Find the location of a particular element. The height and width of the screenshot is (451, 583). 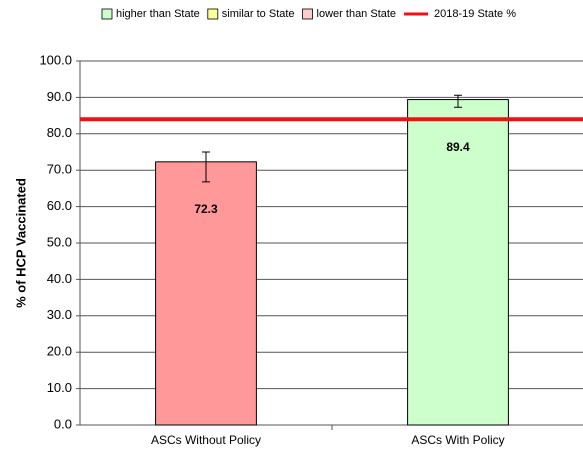

legend-label: similar to State is located at coordinates (258, 14).